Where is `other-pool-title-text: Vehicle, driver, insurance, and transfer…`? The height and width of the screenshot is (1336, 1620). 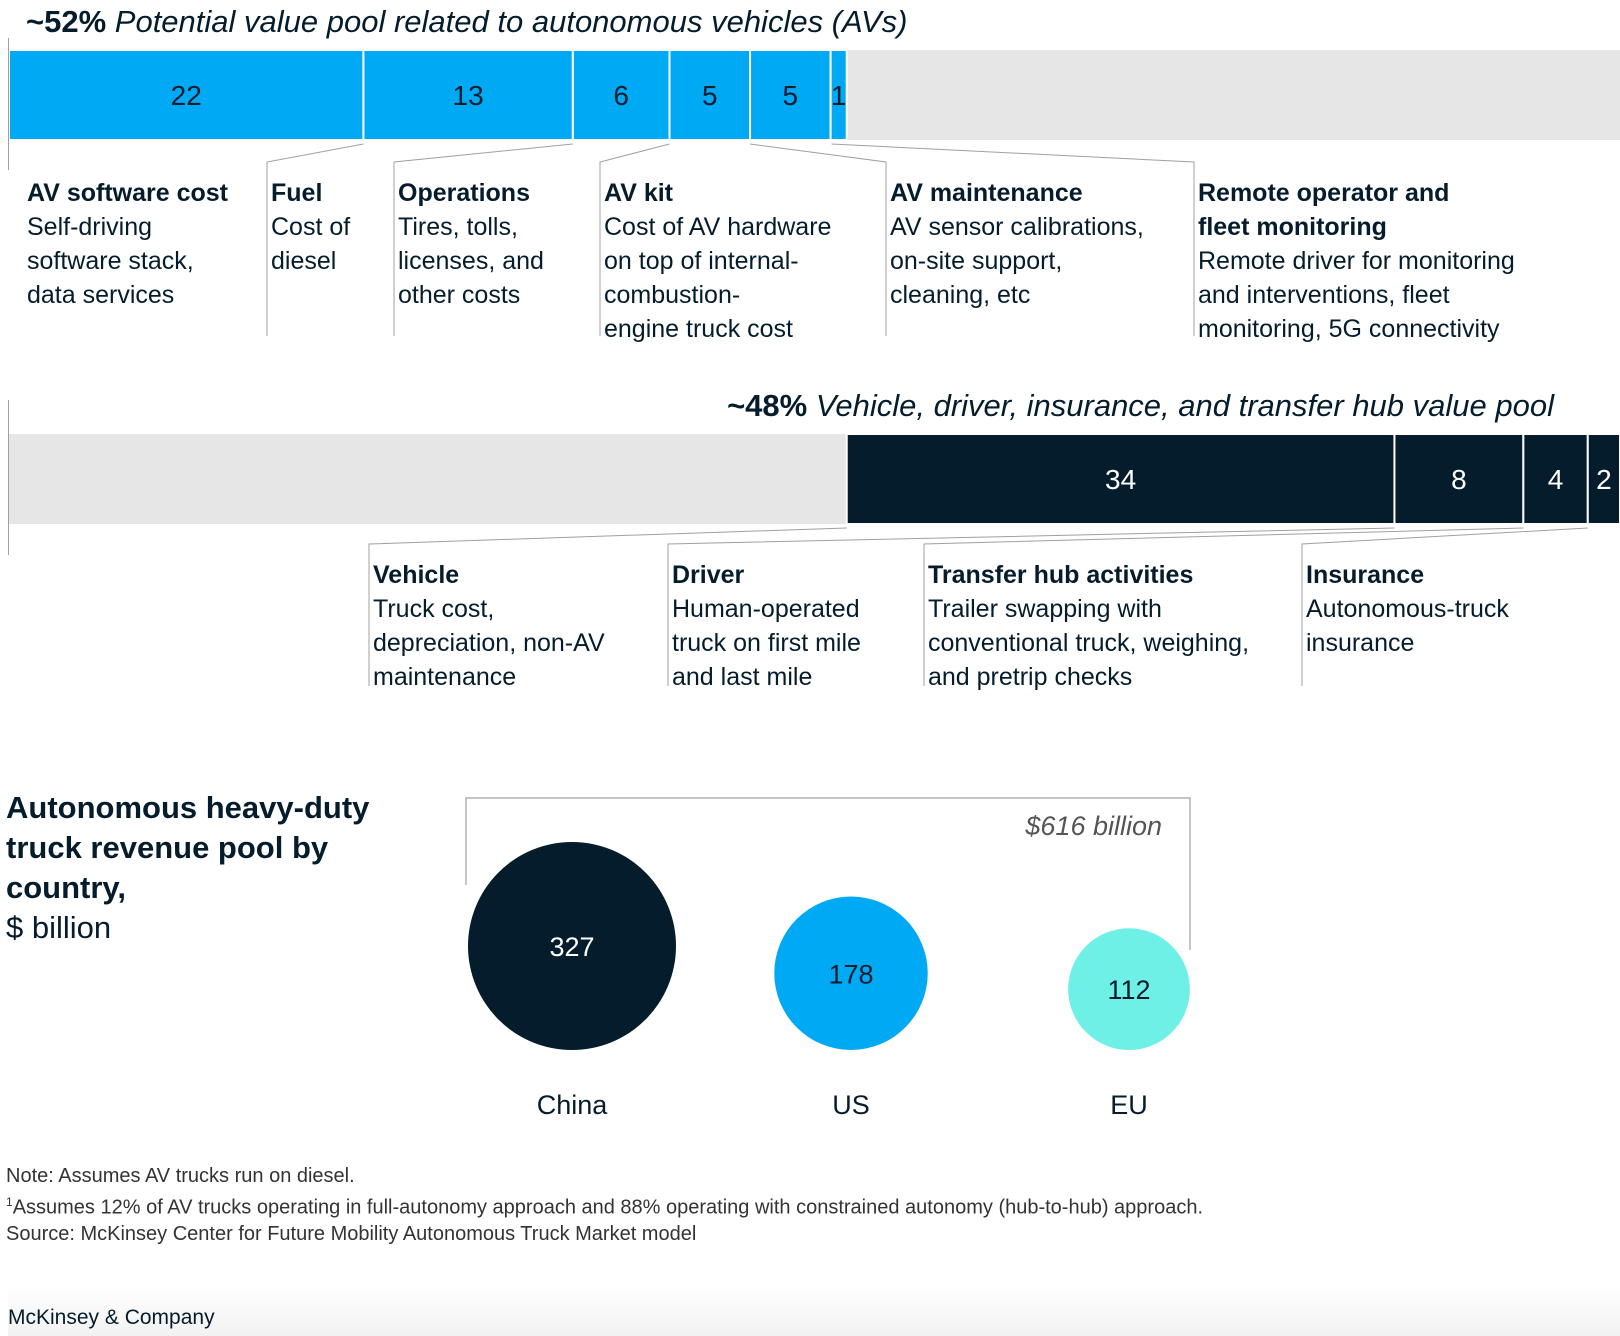 other-pool-title-text: Vehicle, driver, insurance, and transfer… is located at coordinates (1184, 405).